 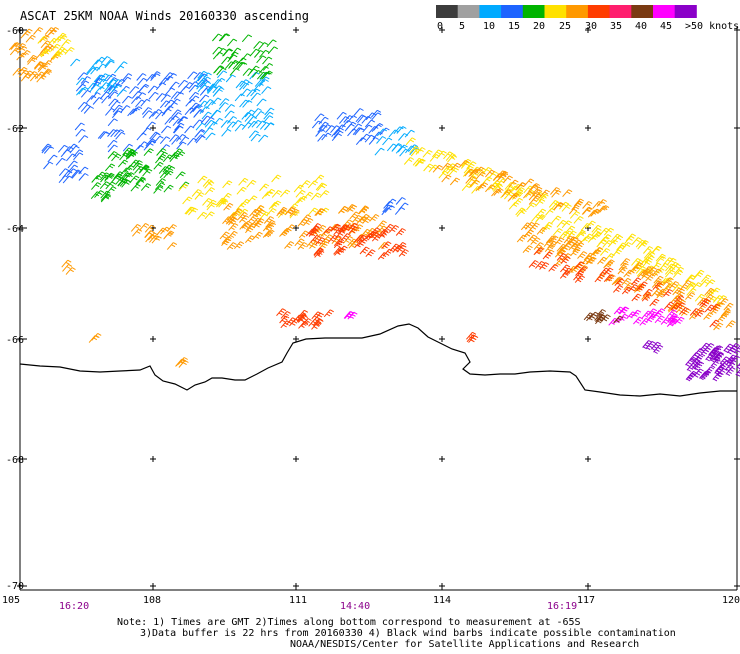 What do you see at coordinates (164, 16) in the screenshot?
I see `map-title: ASCAT 25KM NOAA Winds 20160330 ascending` at bounding box center [164, 16].